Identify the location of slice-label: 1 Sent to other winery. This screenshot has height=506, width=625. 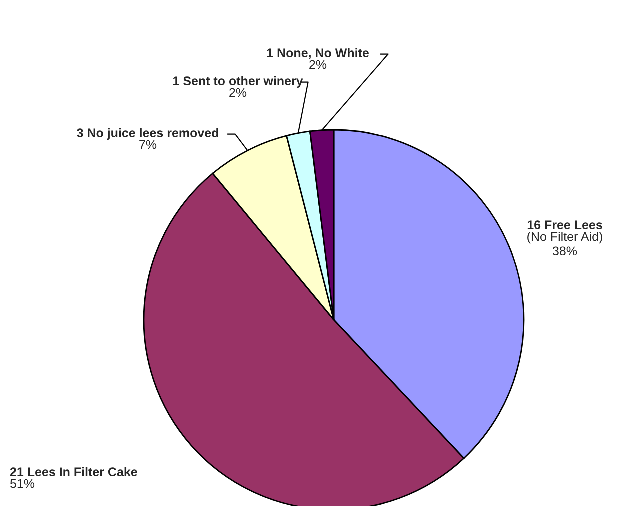
(239, 82).